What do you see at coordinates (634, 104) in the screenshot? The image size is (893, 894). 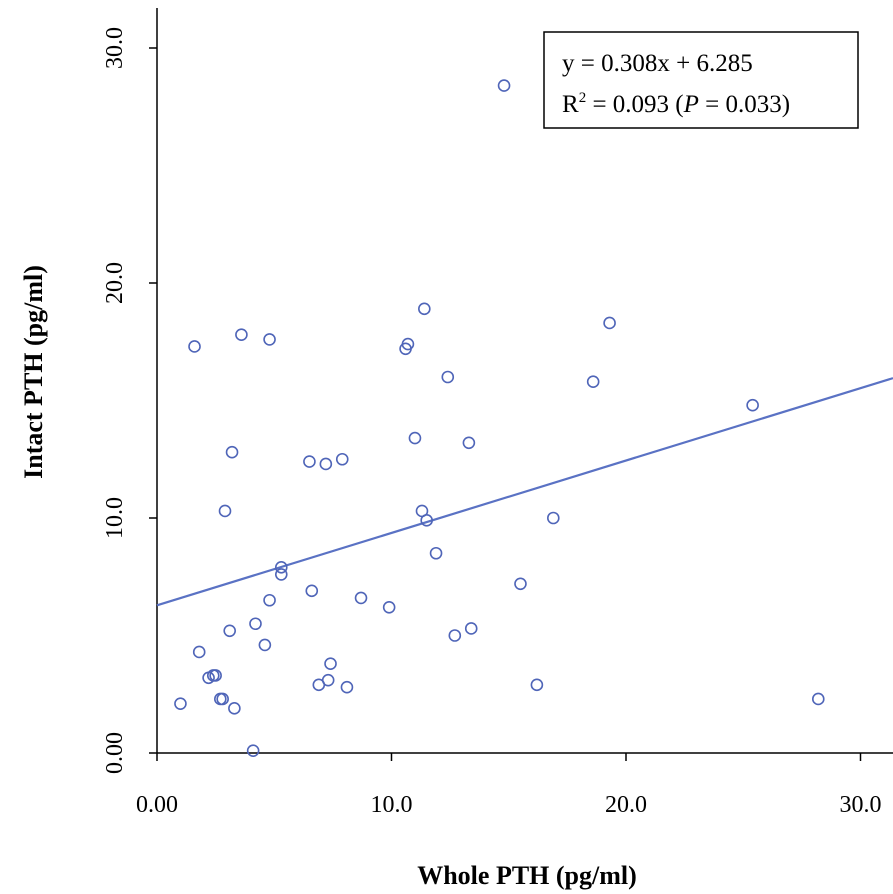 I see `r-squared-value: = 0.093 (` at bounding box center [634, 104].